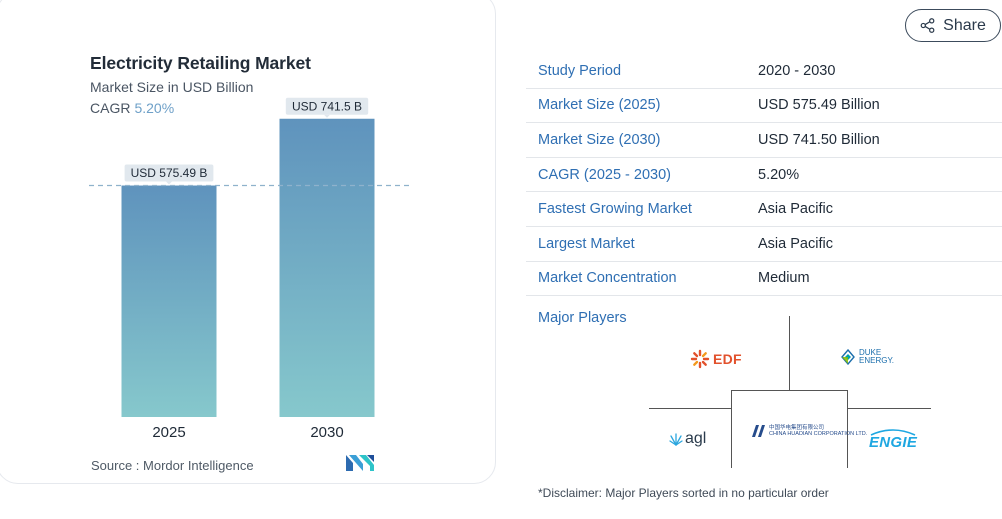 This screenshot has height=519, width=1002. I want to click on data-label: USD 575.49 B, so click(169, 173).